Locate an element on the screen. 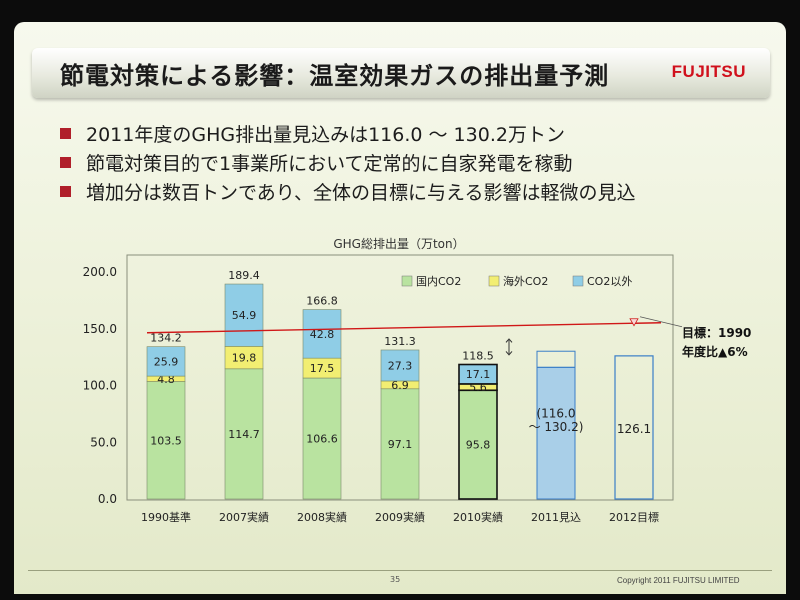 The width and height of the screenshot is (800, 600). target-marker-icon is located at coordinates (634, 322).